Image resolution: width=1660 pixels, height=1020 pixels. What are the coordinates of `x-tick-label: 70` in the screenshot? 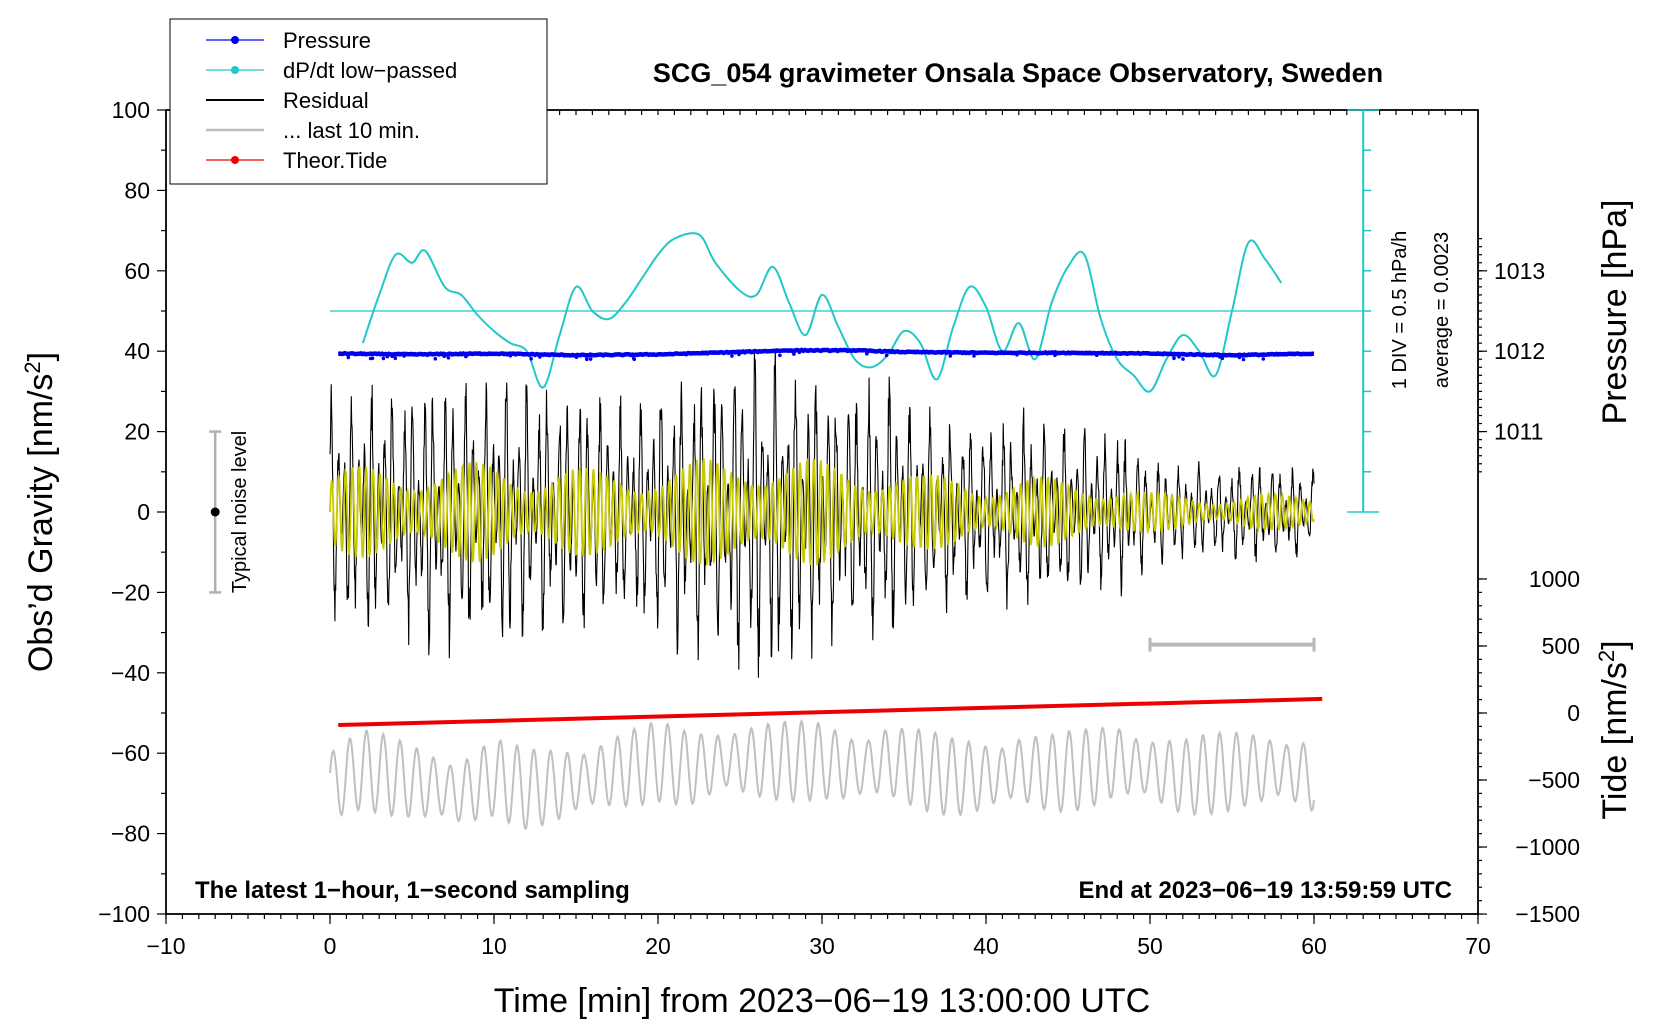 It's located at (1478, 946).